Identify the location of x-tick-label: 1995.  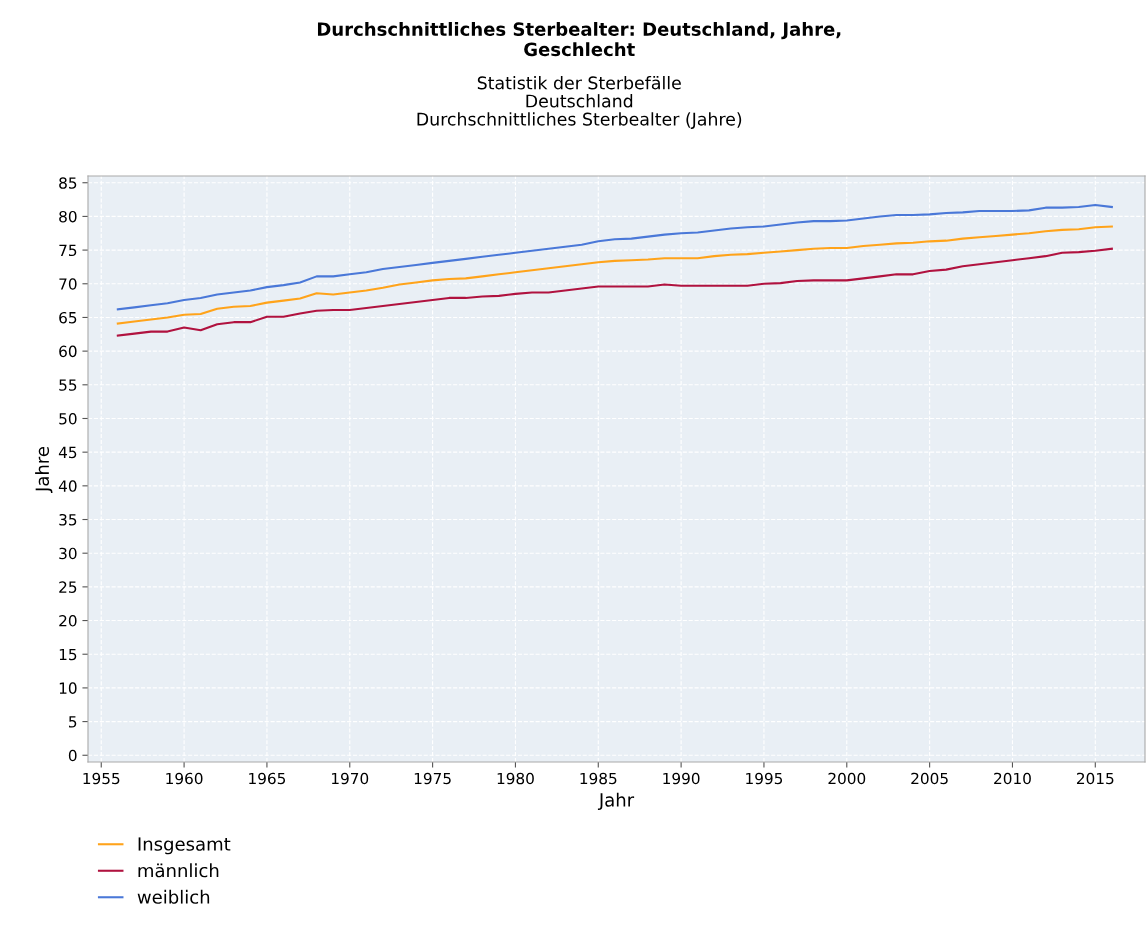
(764, 778).